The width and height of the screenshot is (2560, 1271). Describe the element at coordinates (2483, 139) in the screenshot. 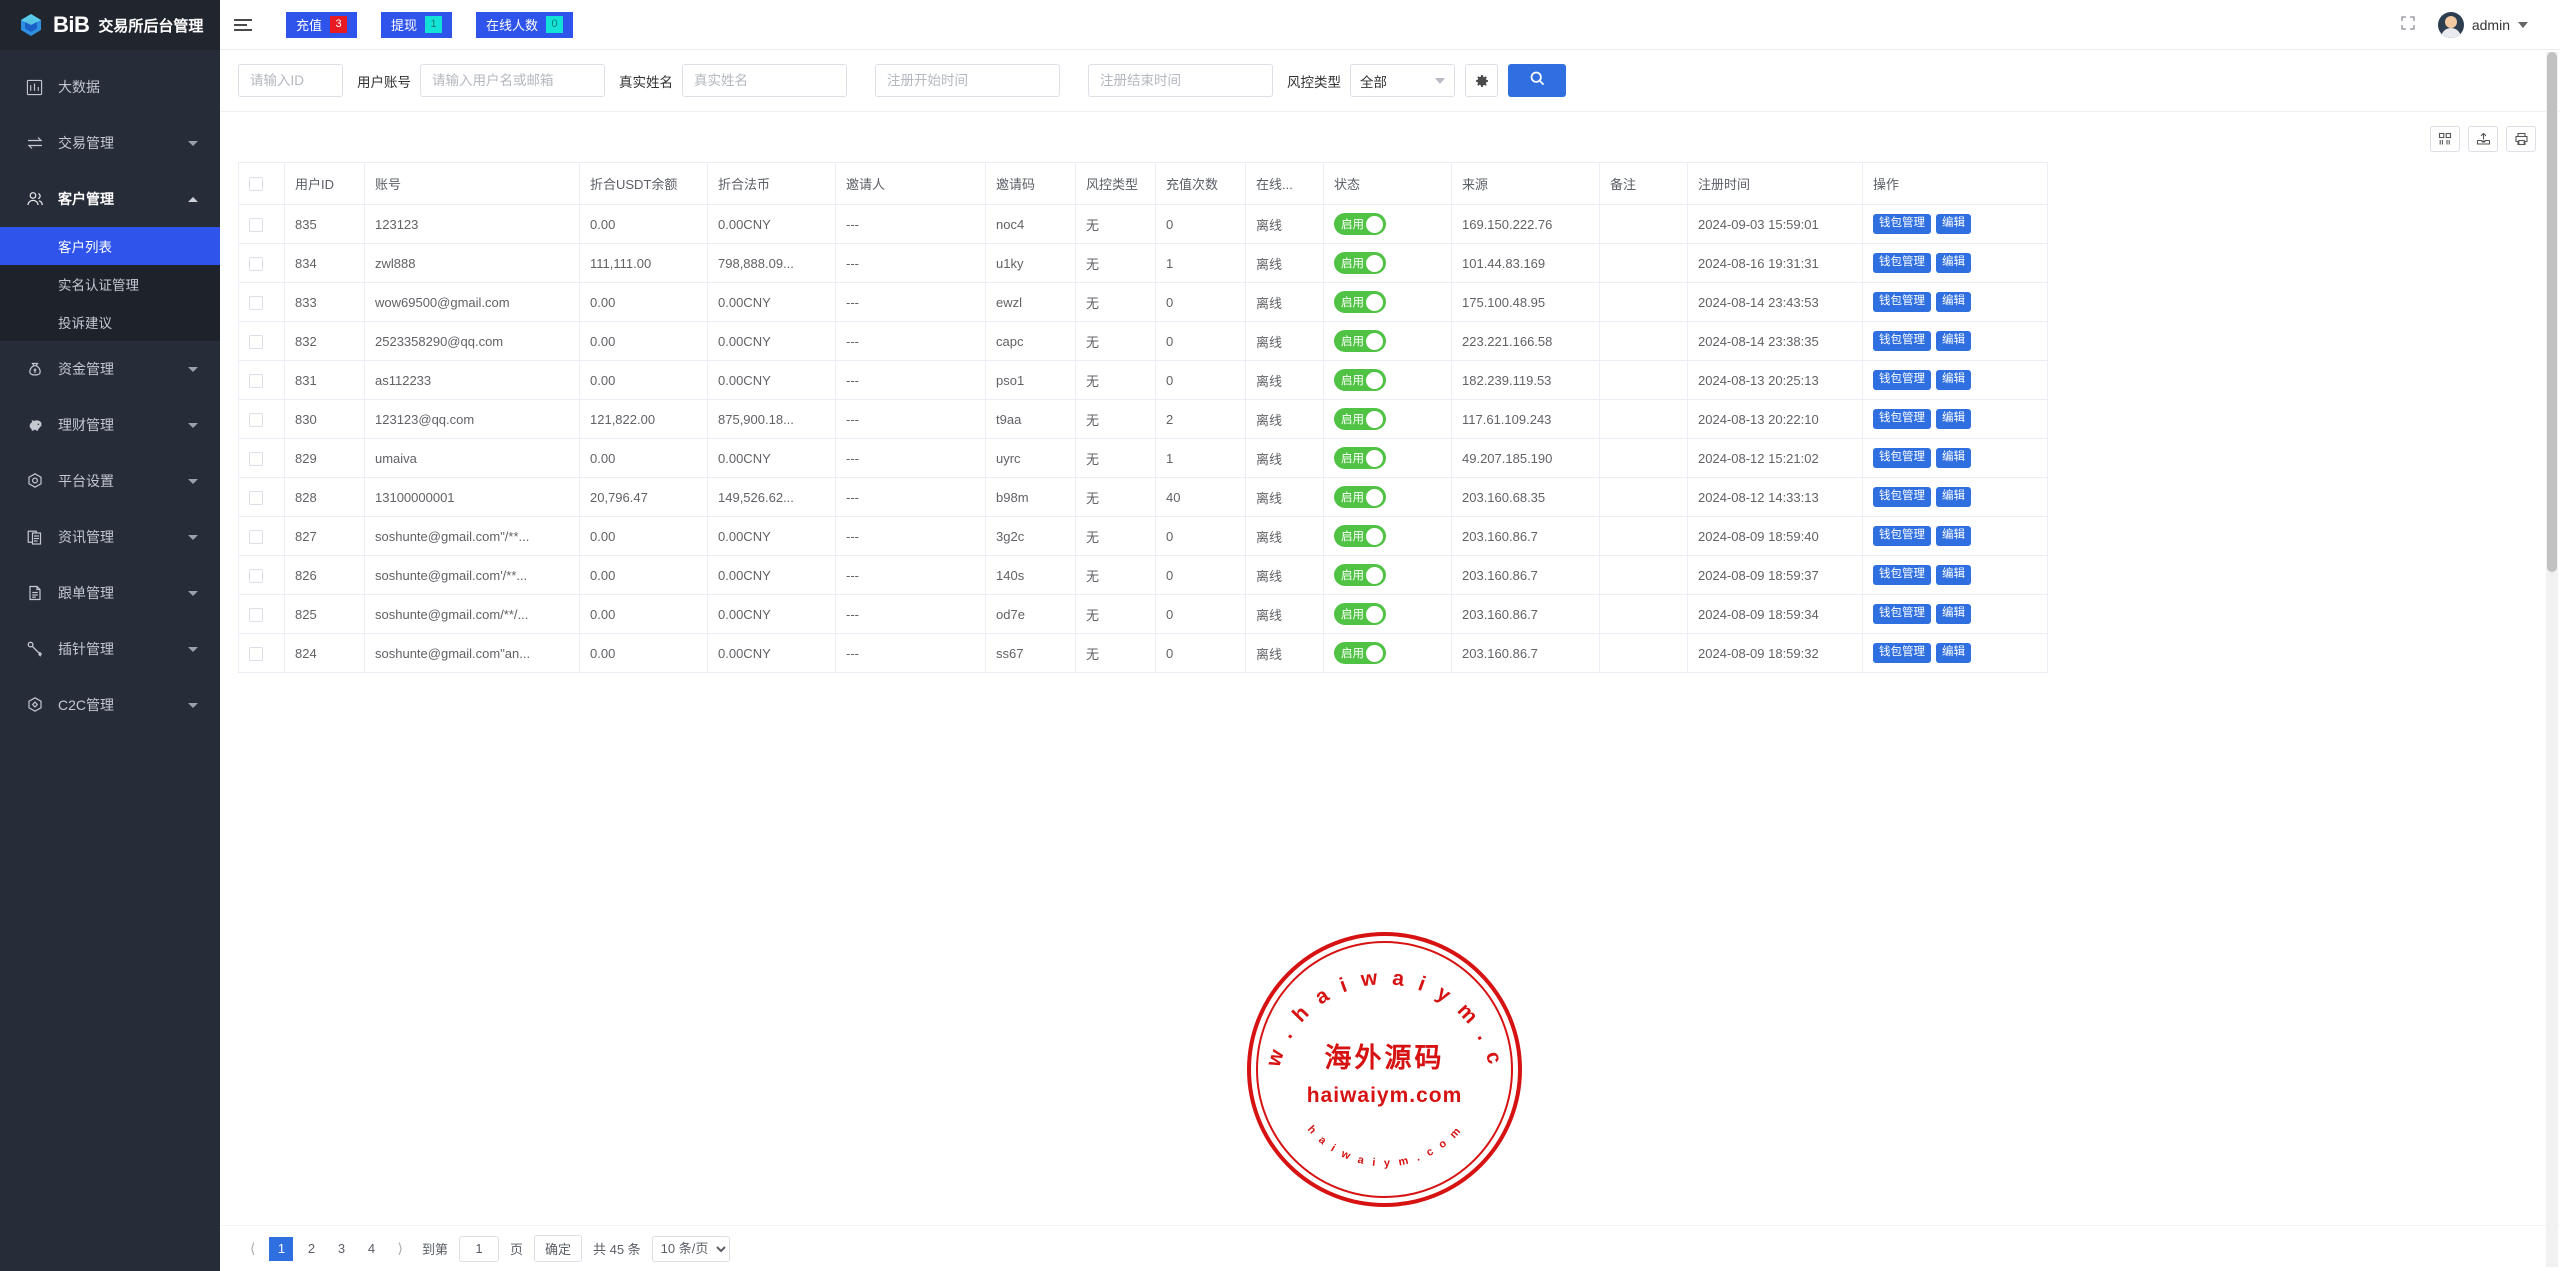

I see `export-icon` at that location.